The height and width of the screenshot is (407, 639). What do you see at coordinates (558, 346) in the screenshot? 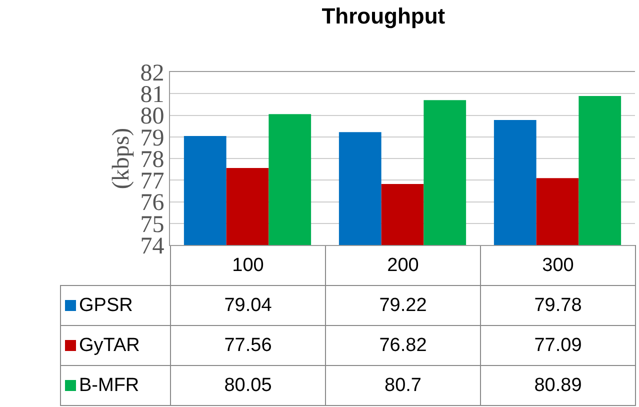
I see `data-label: 77.09` at bounding box center [558, 346].